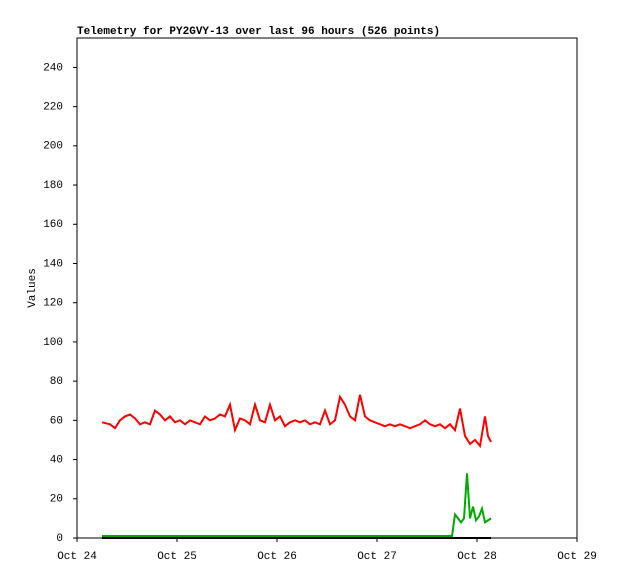 The image size is (618, 579). What do you see at coordinates (56, 382) in the screenshot?
I see `y-tick-label: 80` at bounding box center [56, 382].